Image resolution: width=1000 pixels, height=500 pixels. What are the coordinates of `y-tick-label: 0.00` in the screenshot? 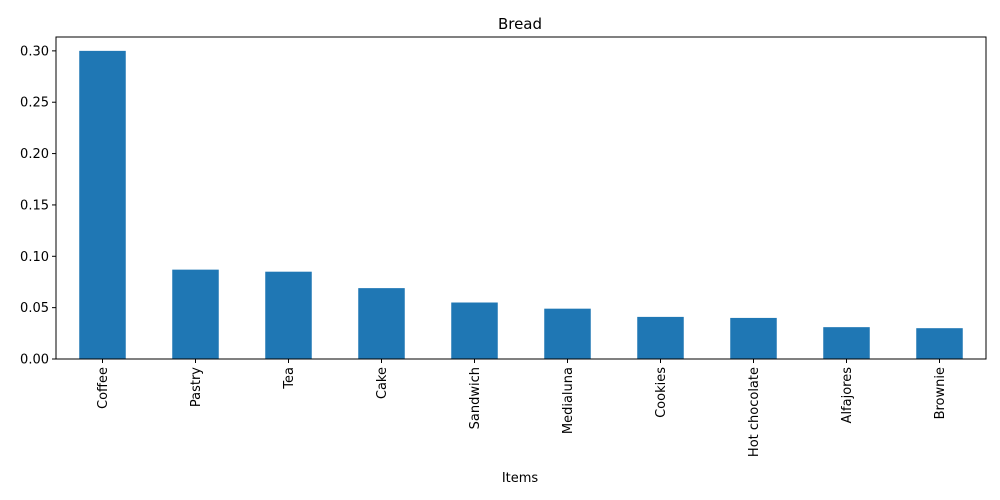 It's located at (34, 360).